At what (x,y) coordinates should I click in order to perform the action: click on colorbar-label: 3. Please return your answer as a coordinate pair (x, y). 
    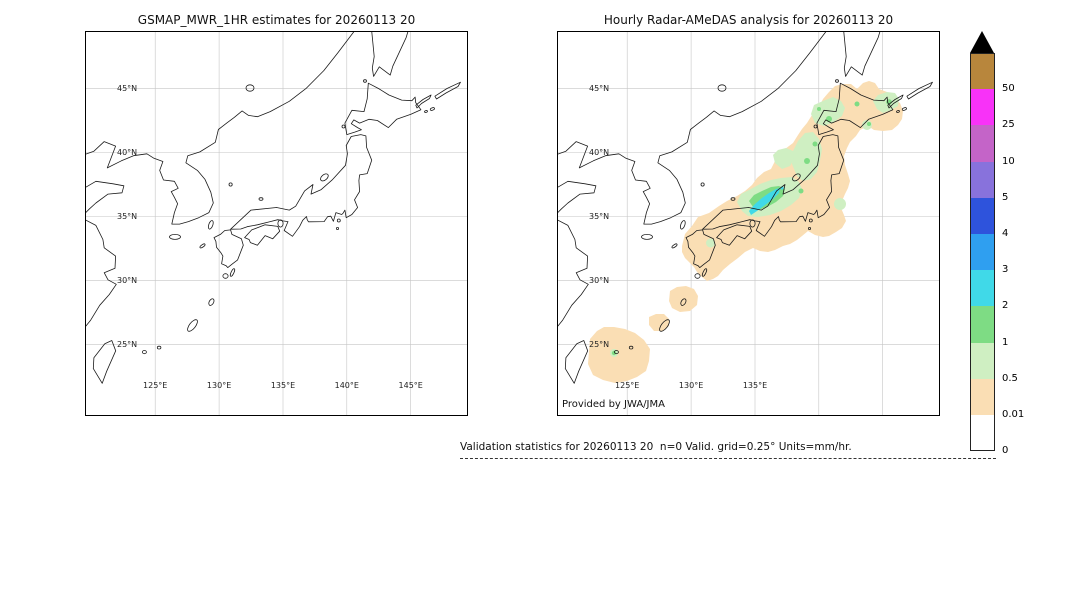
    Looking at the image, I should click on (1005, 270).